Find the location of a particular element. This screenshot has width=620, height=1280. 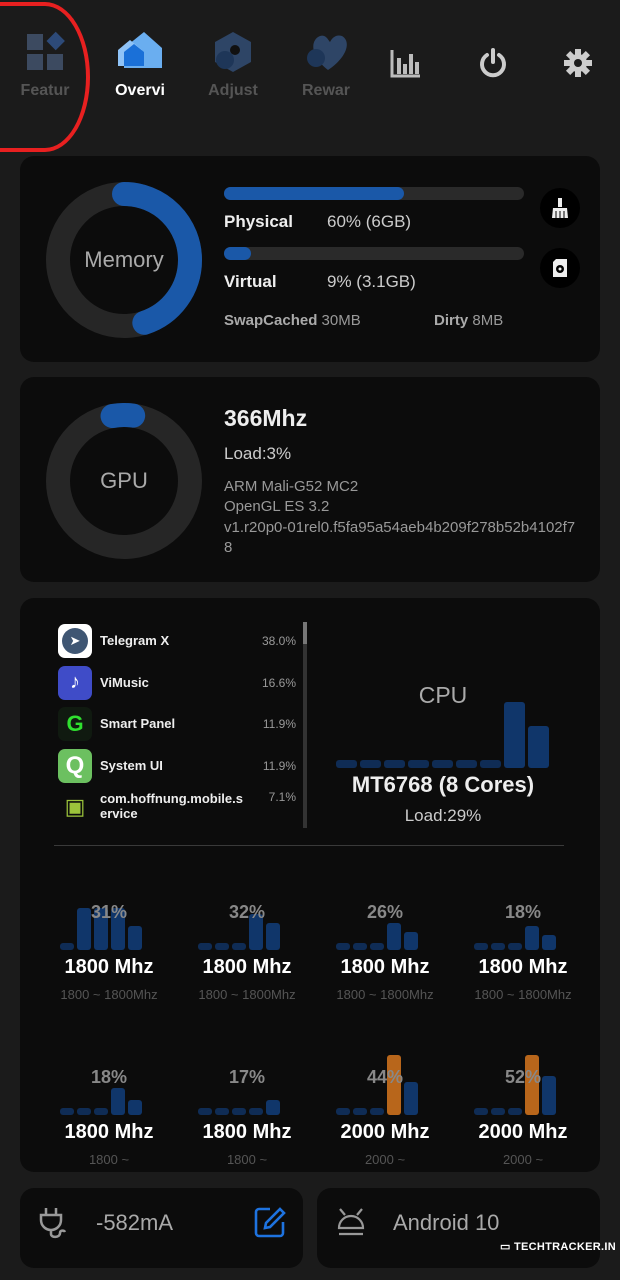

gear-icon is located at coordinates (578, 63).